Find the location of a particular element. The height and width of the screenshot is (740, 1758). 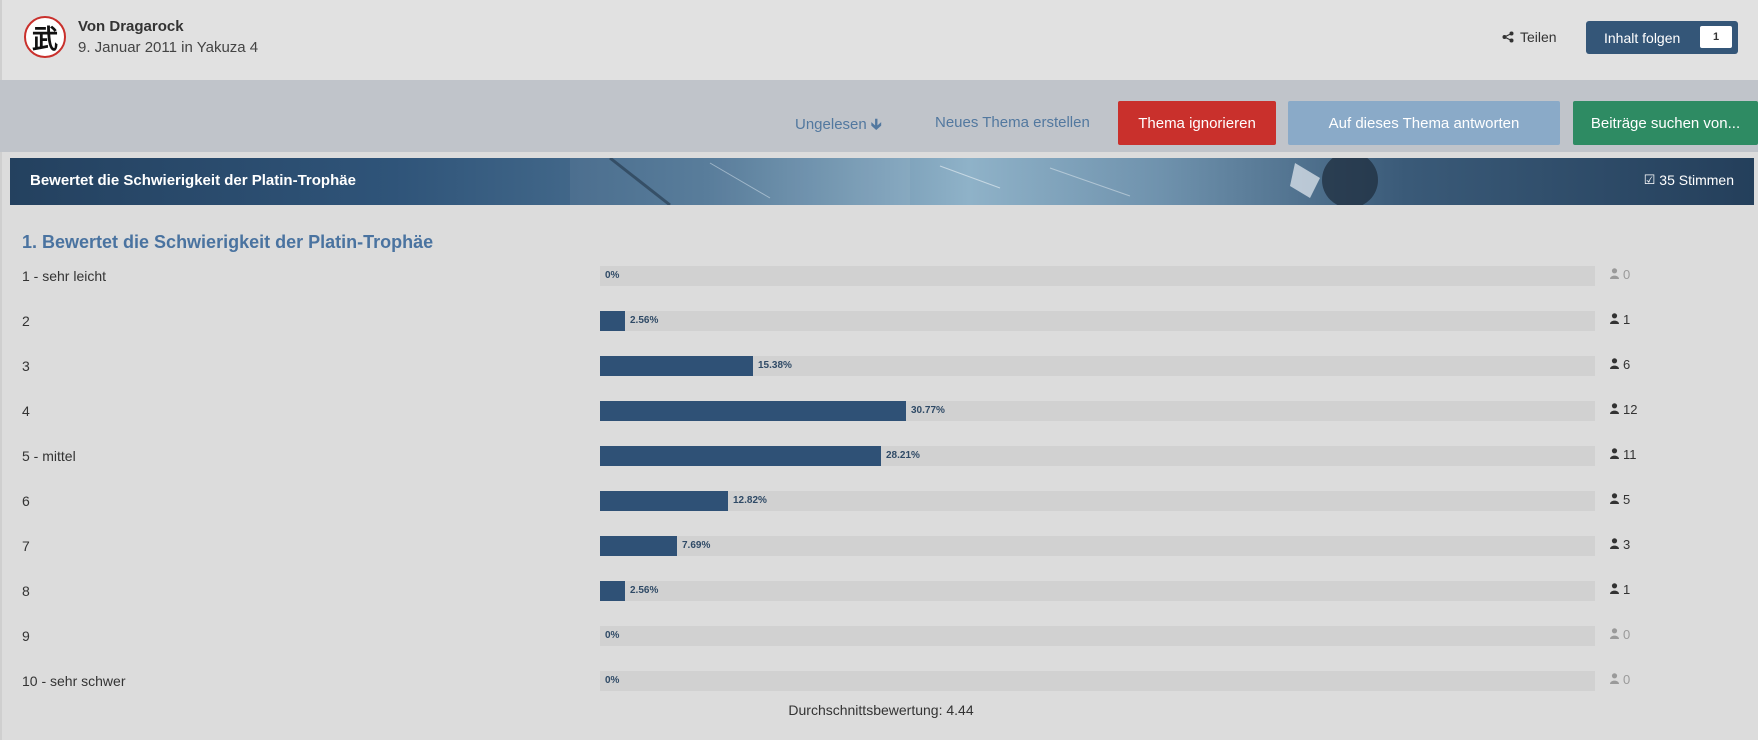

poll-option-label: 1 - sehr leicht is located at coordinates (64, 276).